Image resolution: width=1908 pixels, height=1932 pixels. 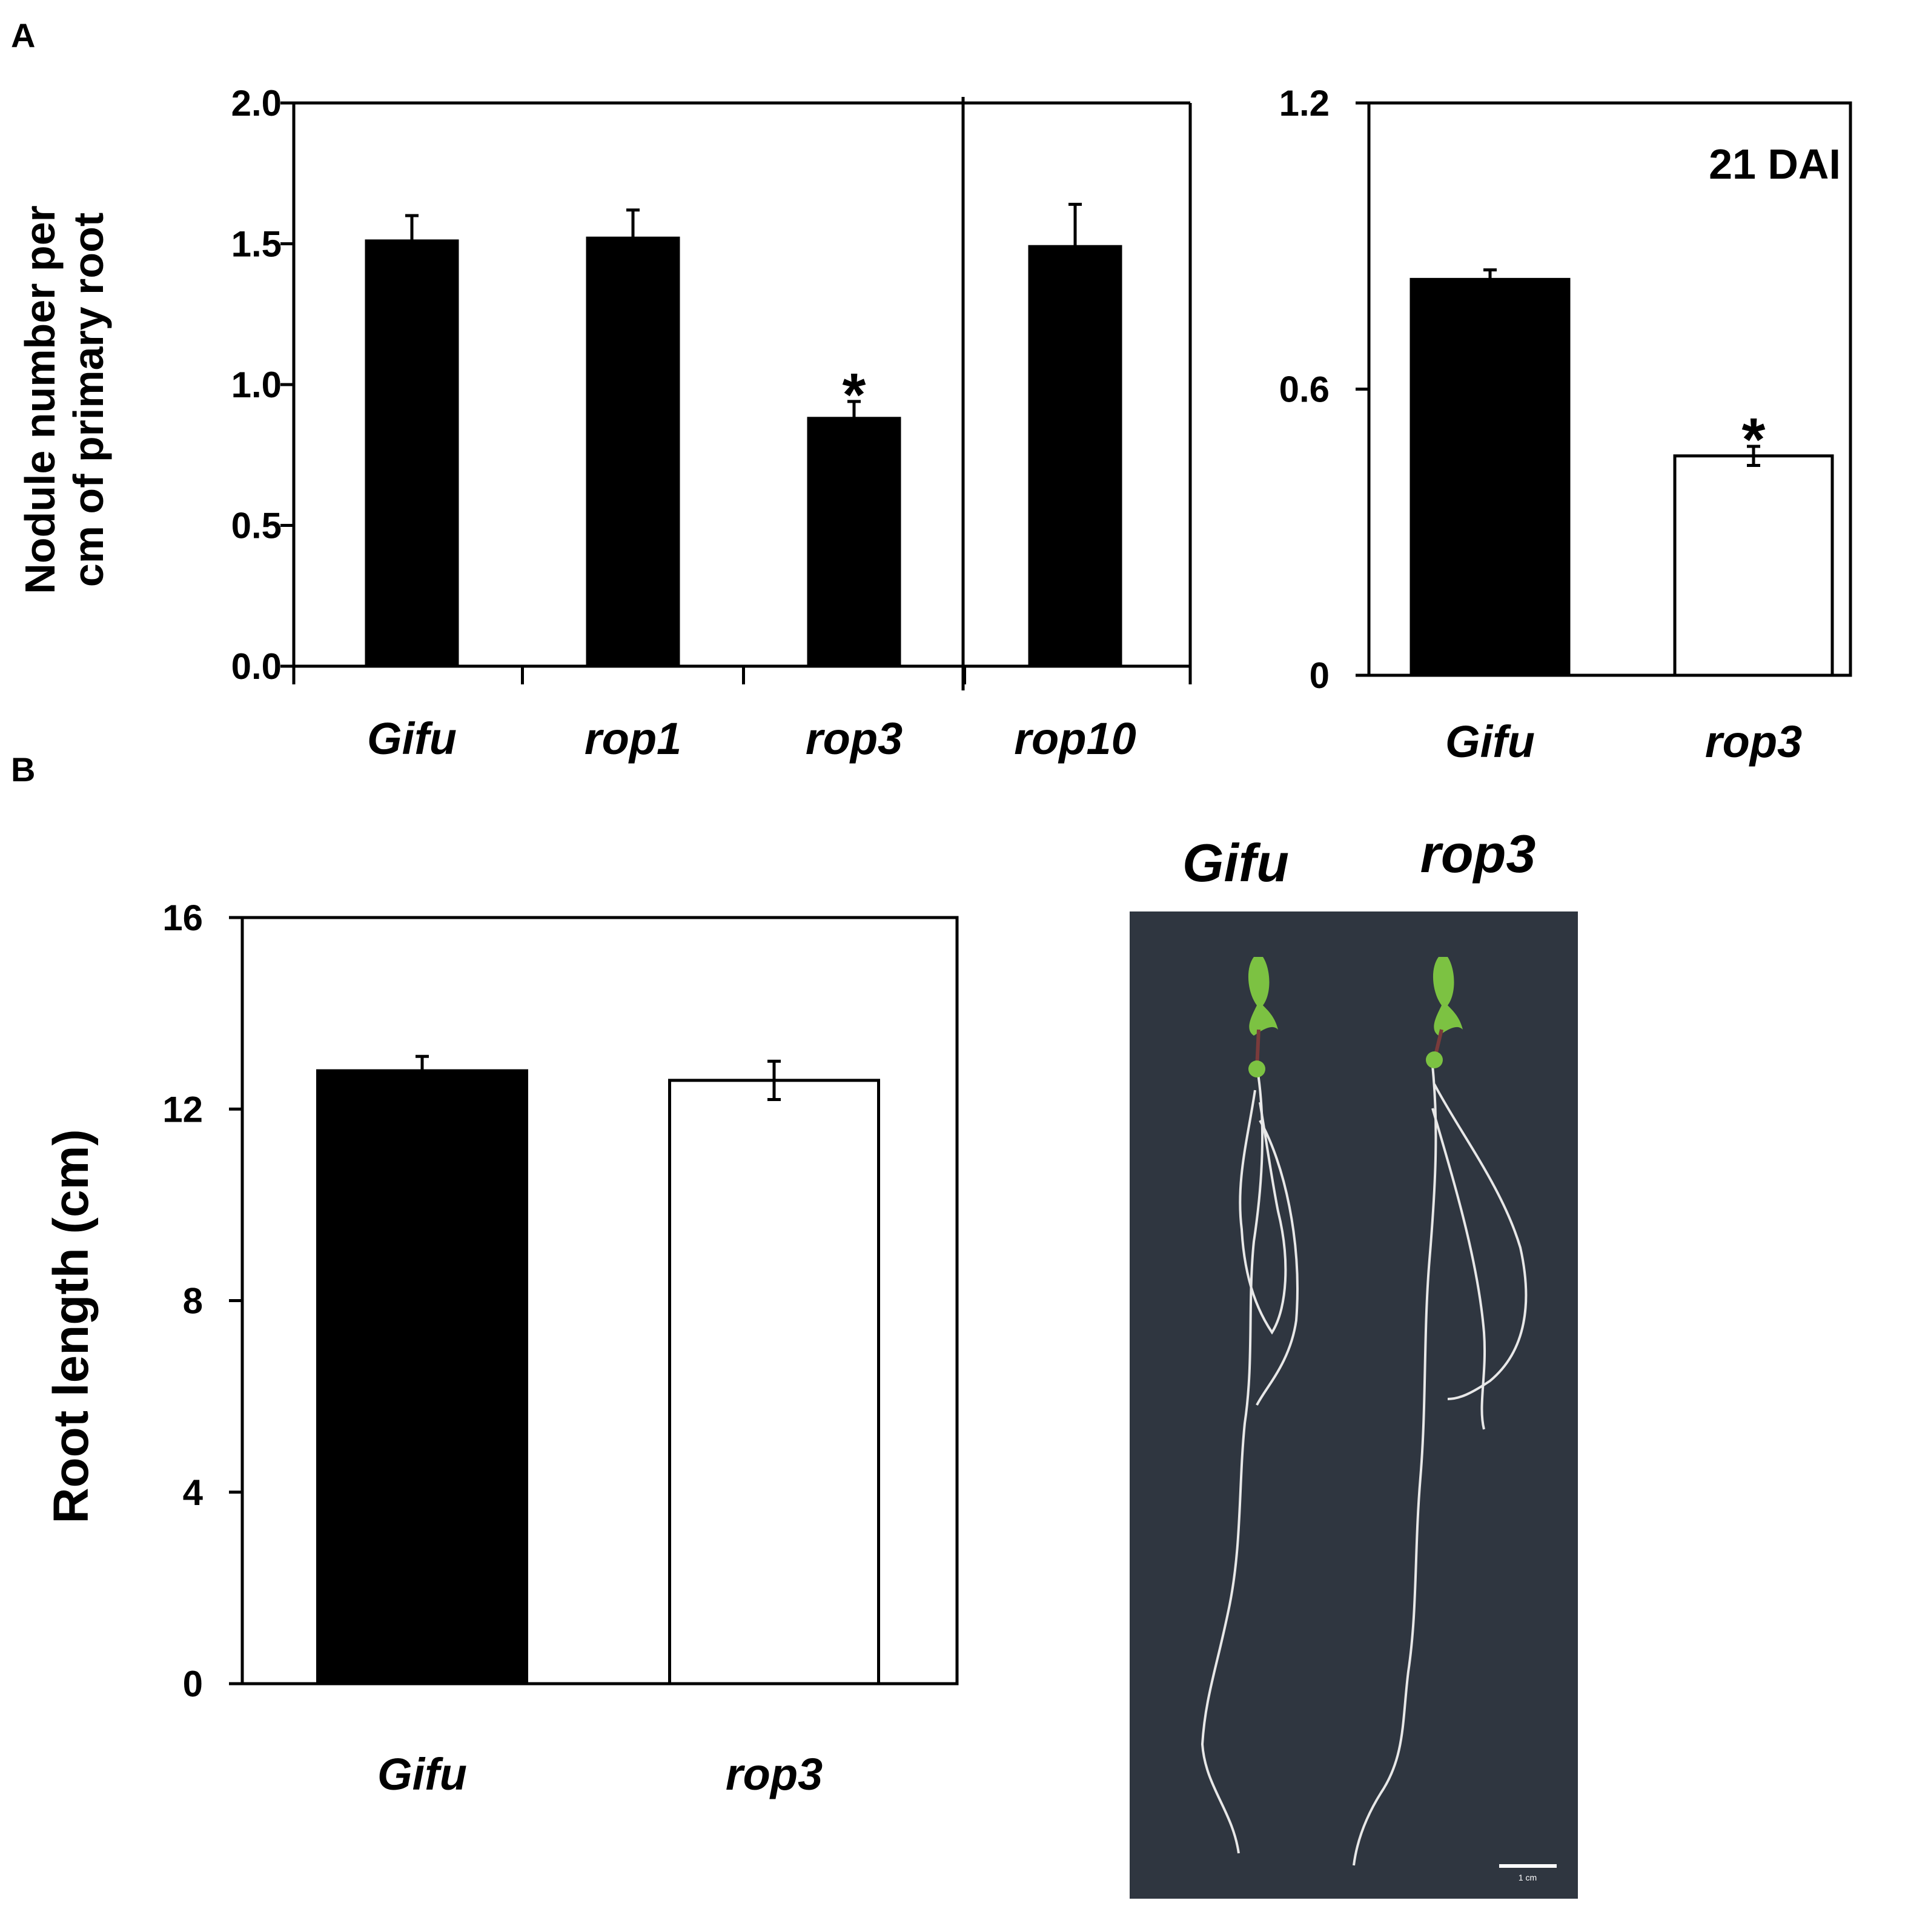 I want to click on y-tick-label: 8, so click(x=193, y=1302).